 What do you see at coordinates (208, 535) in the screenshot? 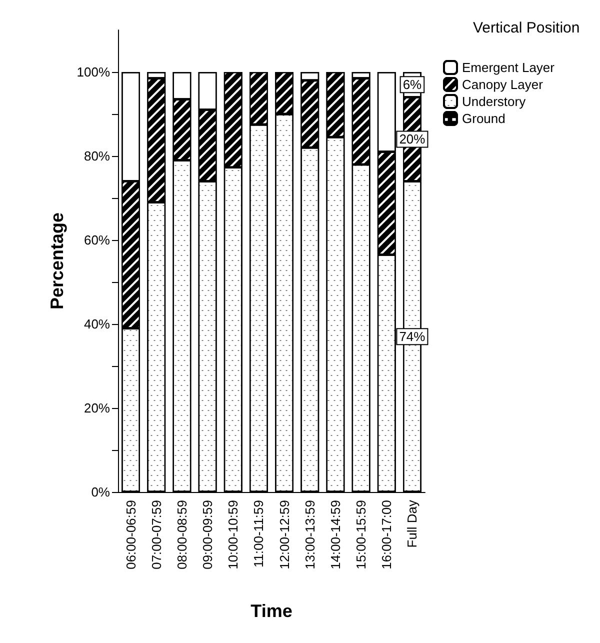
I see `x-tick-label: 09:00-09:59` at bounding box center [208, 535].